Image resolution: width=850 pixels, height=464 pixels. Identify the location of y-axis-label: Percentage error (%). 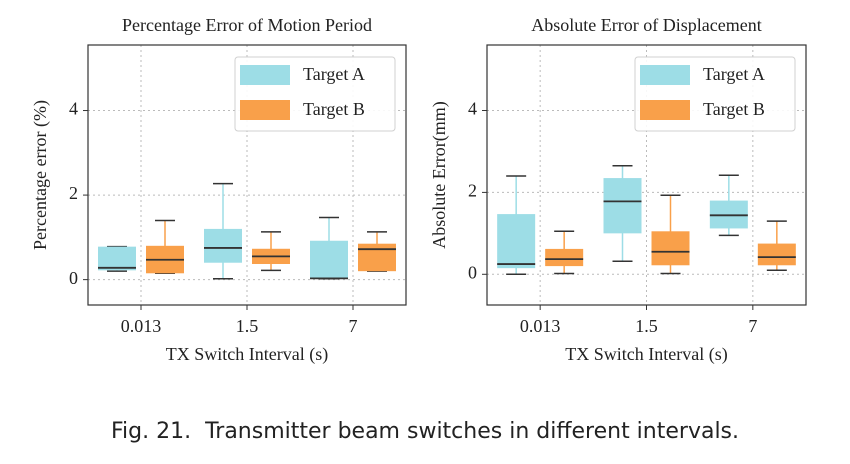
(40, 175).